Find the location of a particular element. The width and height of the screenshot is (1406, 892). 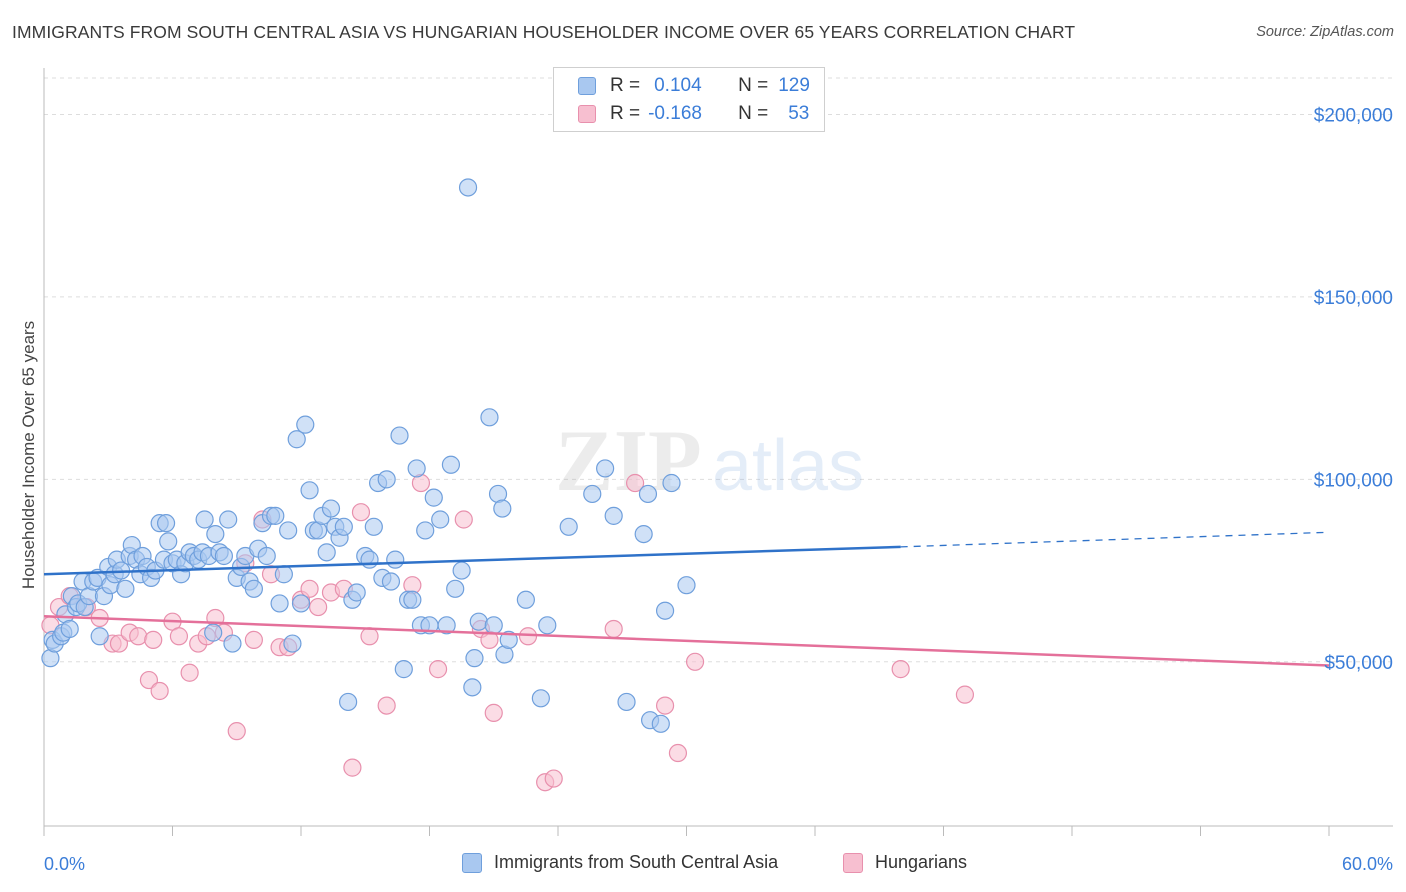

y-tick-label: $100,000 is located at coordinates (1353, 480).